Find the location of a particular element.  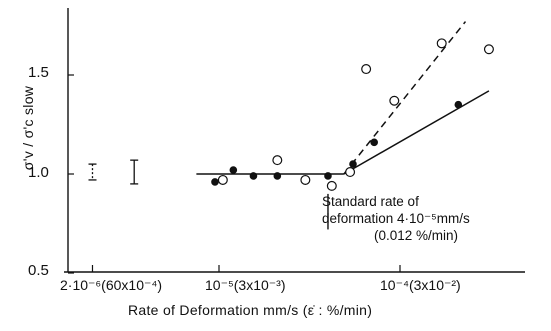

x-tick-label-2e-6: 2·10⁻⁶(60x10⁻⁴) is located at coordinates (111, 285).